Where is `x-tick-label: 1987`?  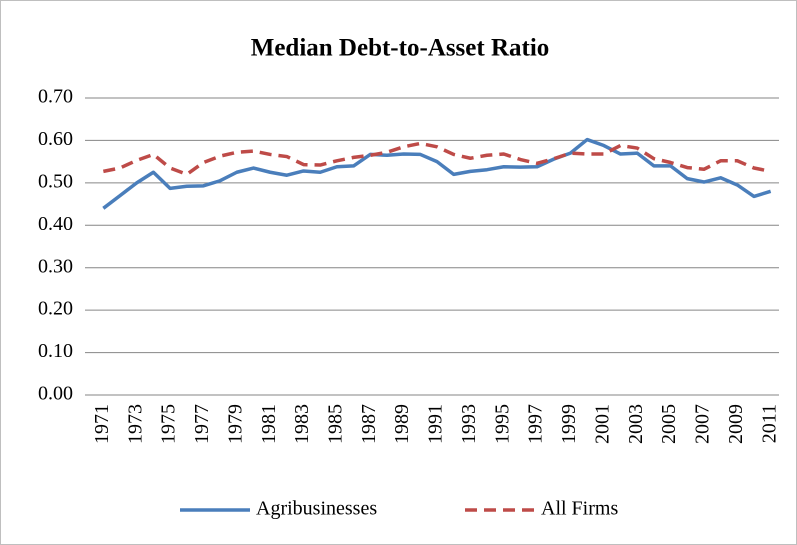 x-tick-label: 1987 is located at coordinates (369, 424).